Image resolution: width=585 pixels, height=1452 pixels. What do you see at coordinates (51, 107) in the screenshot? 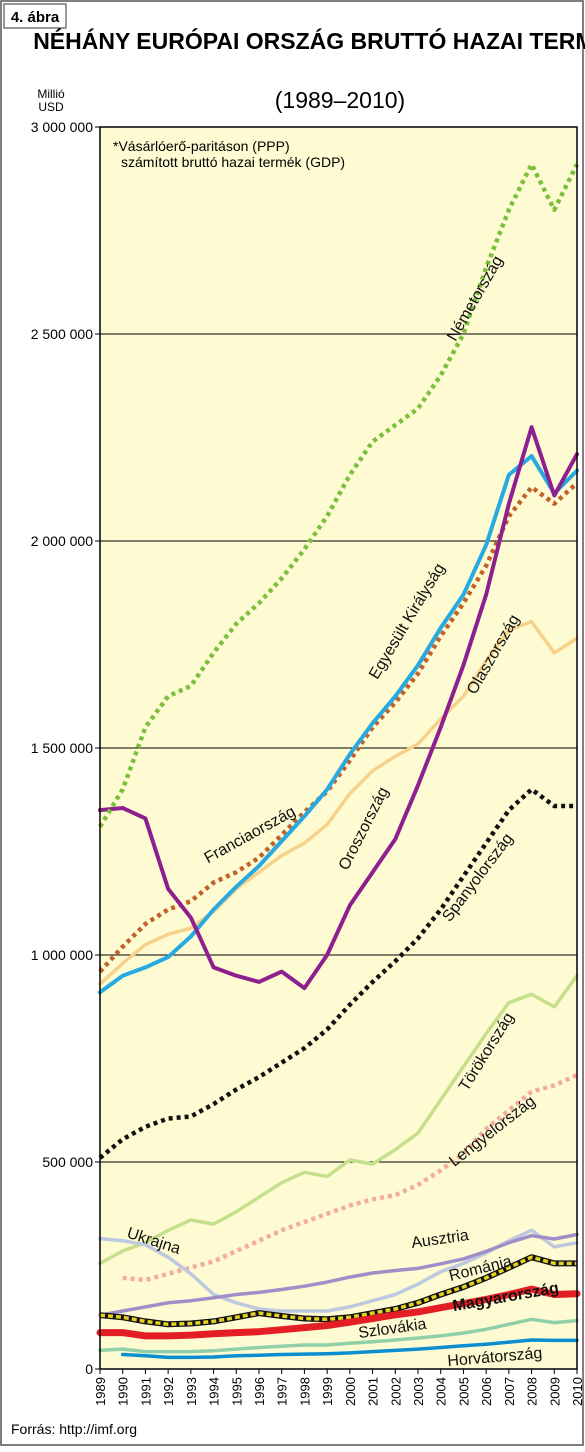
I see `y-axis-label-line2: USD` at bounding box center [51, 107].